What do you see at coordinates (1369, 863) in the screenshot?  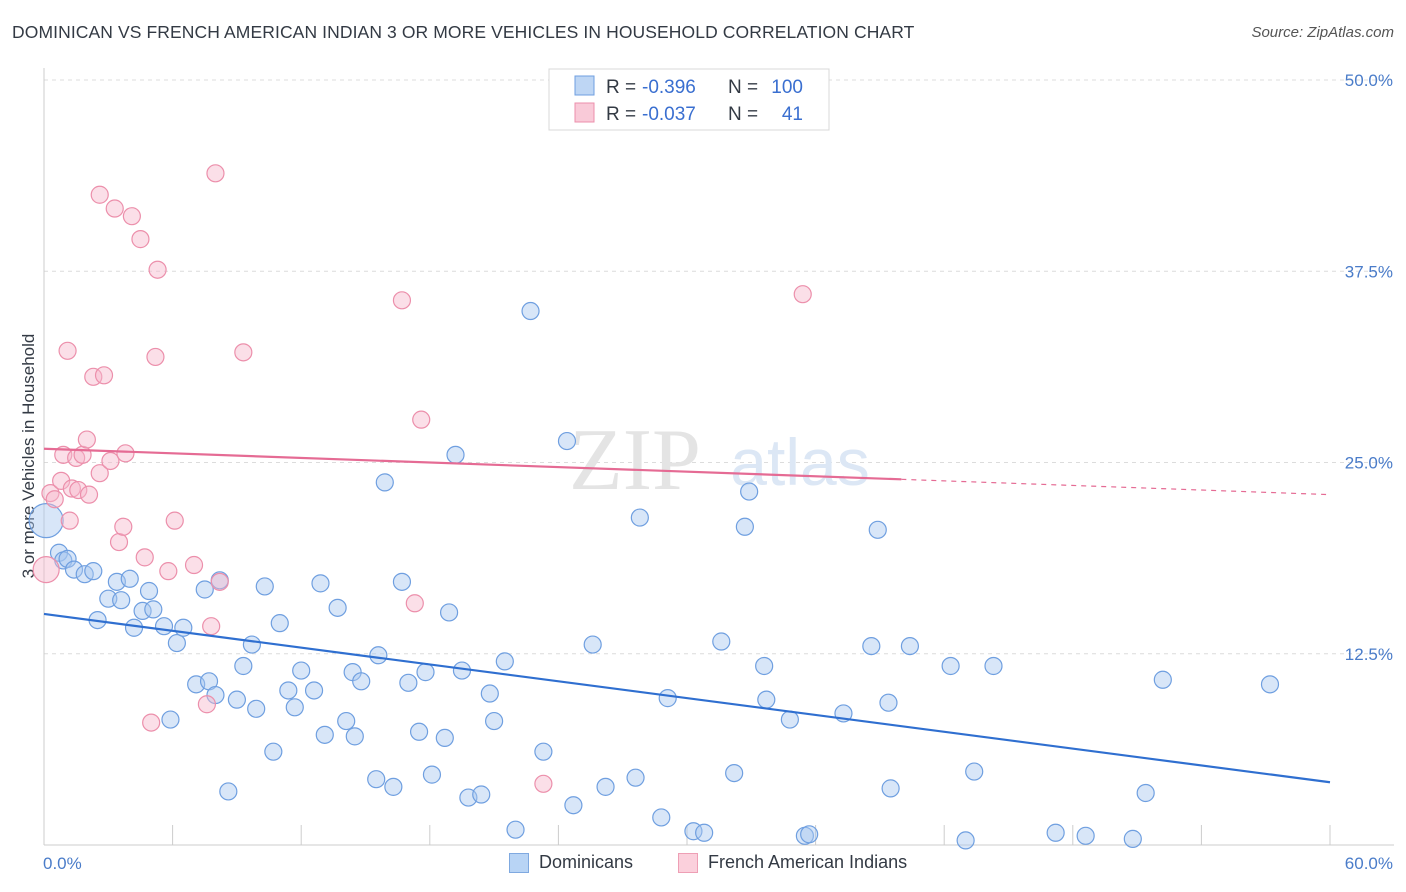 I see `x-tick-label: 60.0%` at bounding box center [1369, 863].